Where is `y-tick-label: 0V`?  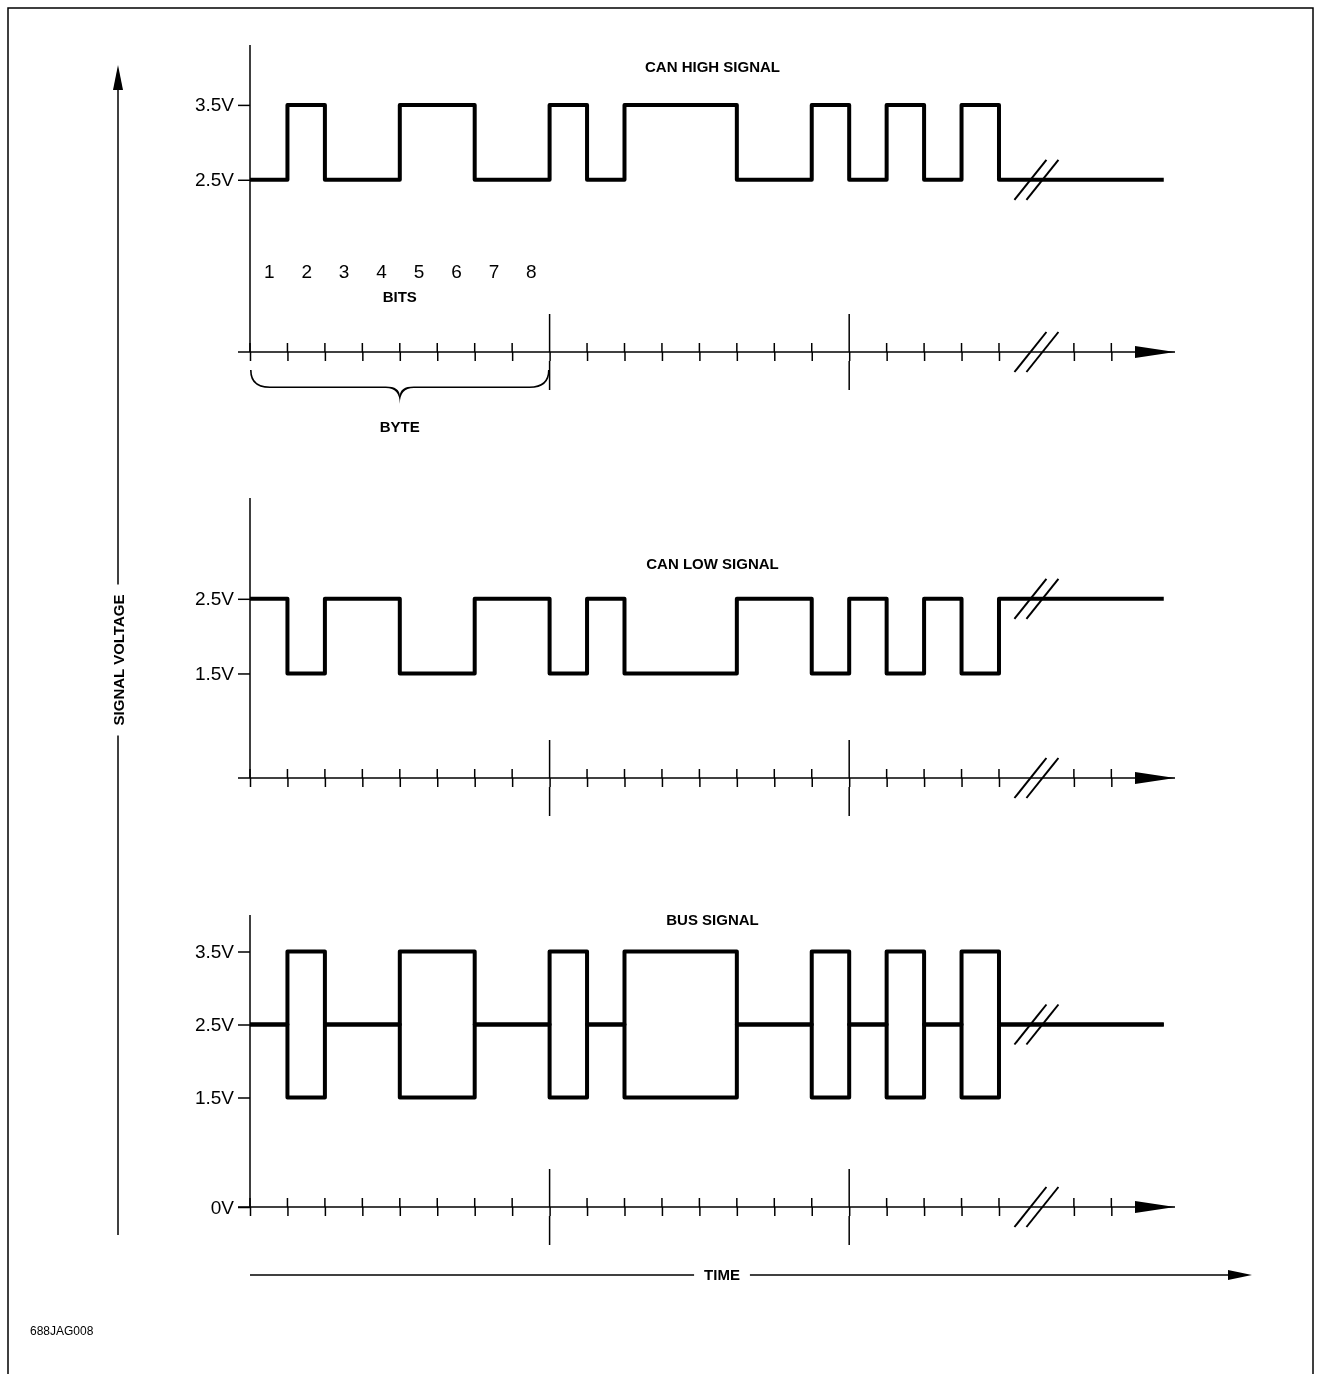 y-tick-label: 0V is located at coordinates (222, 1207).